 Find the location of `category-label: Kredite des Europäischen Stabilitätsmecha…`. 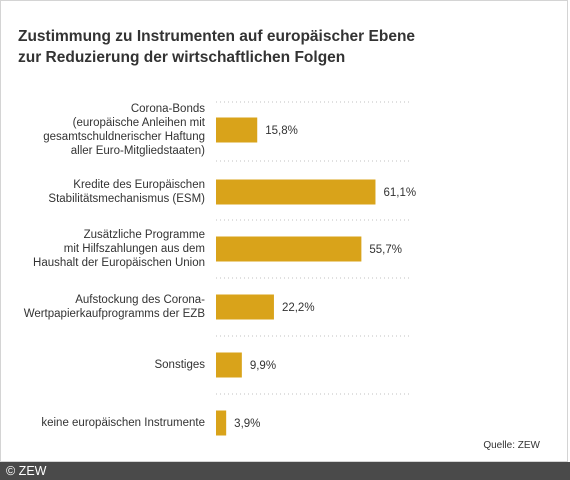

category-label: Kredite des Europäischen Stabilitätsmecha… is located at coordinates (126, 192).